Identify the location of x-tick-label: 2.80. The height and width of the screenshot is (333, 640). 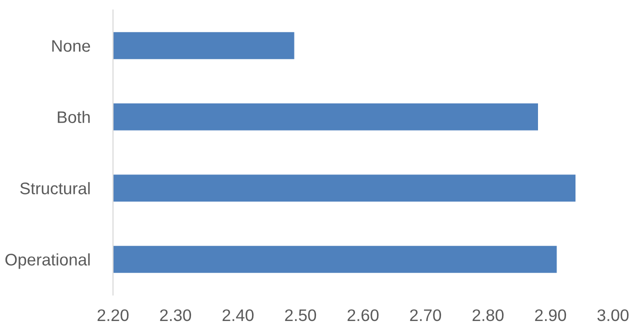
(488, 315).